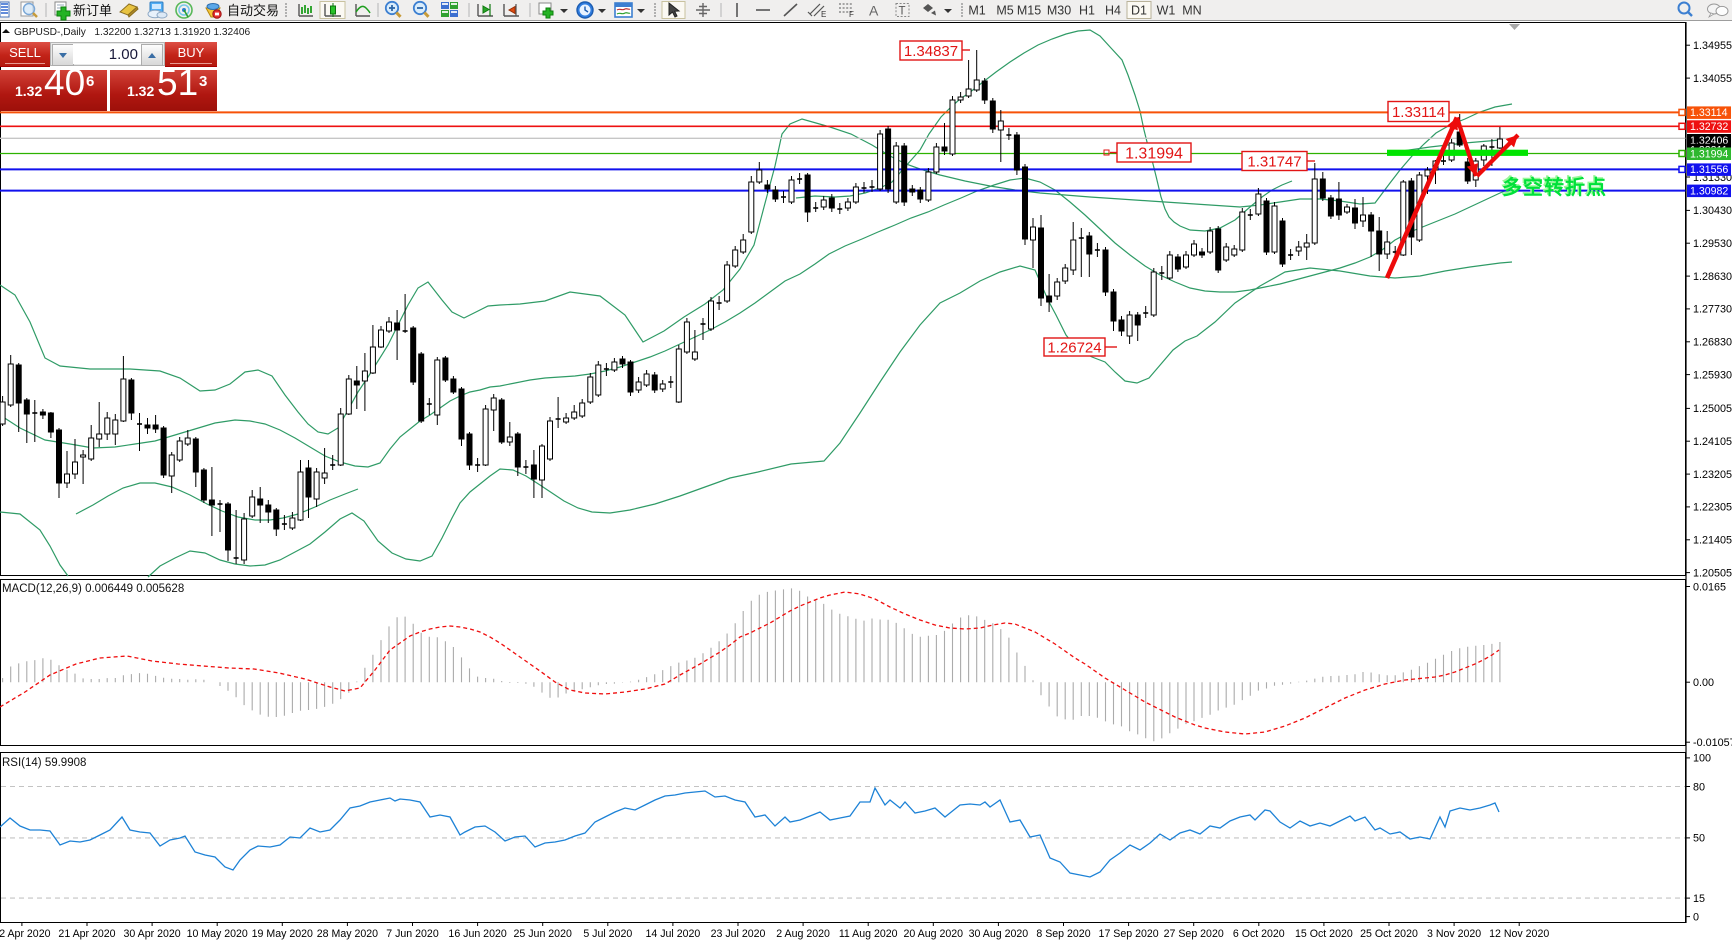 This screenshot has width=1732, height=940. What do you see at coordinates (347, 934) in the screenshot?
I see `svg-text: 28 May 2020` at bounding box center [347, 934].